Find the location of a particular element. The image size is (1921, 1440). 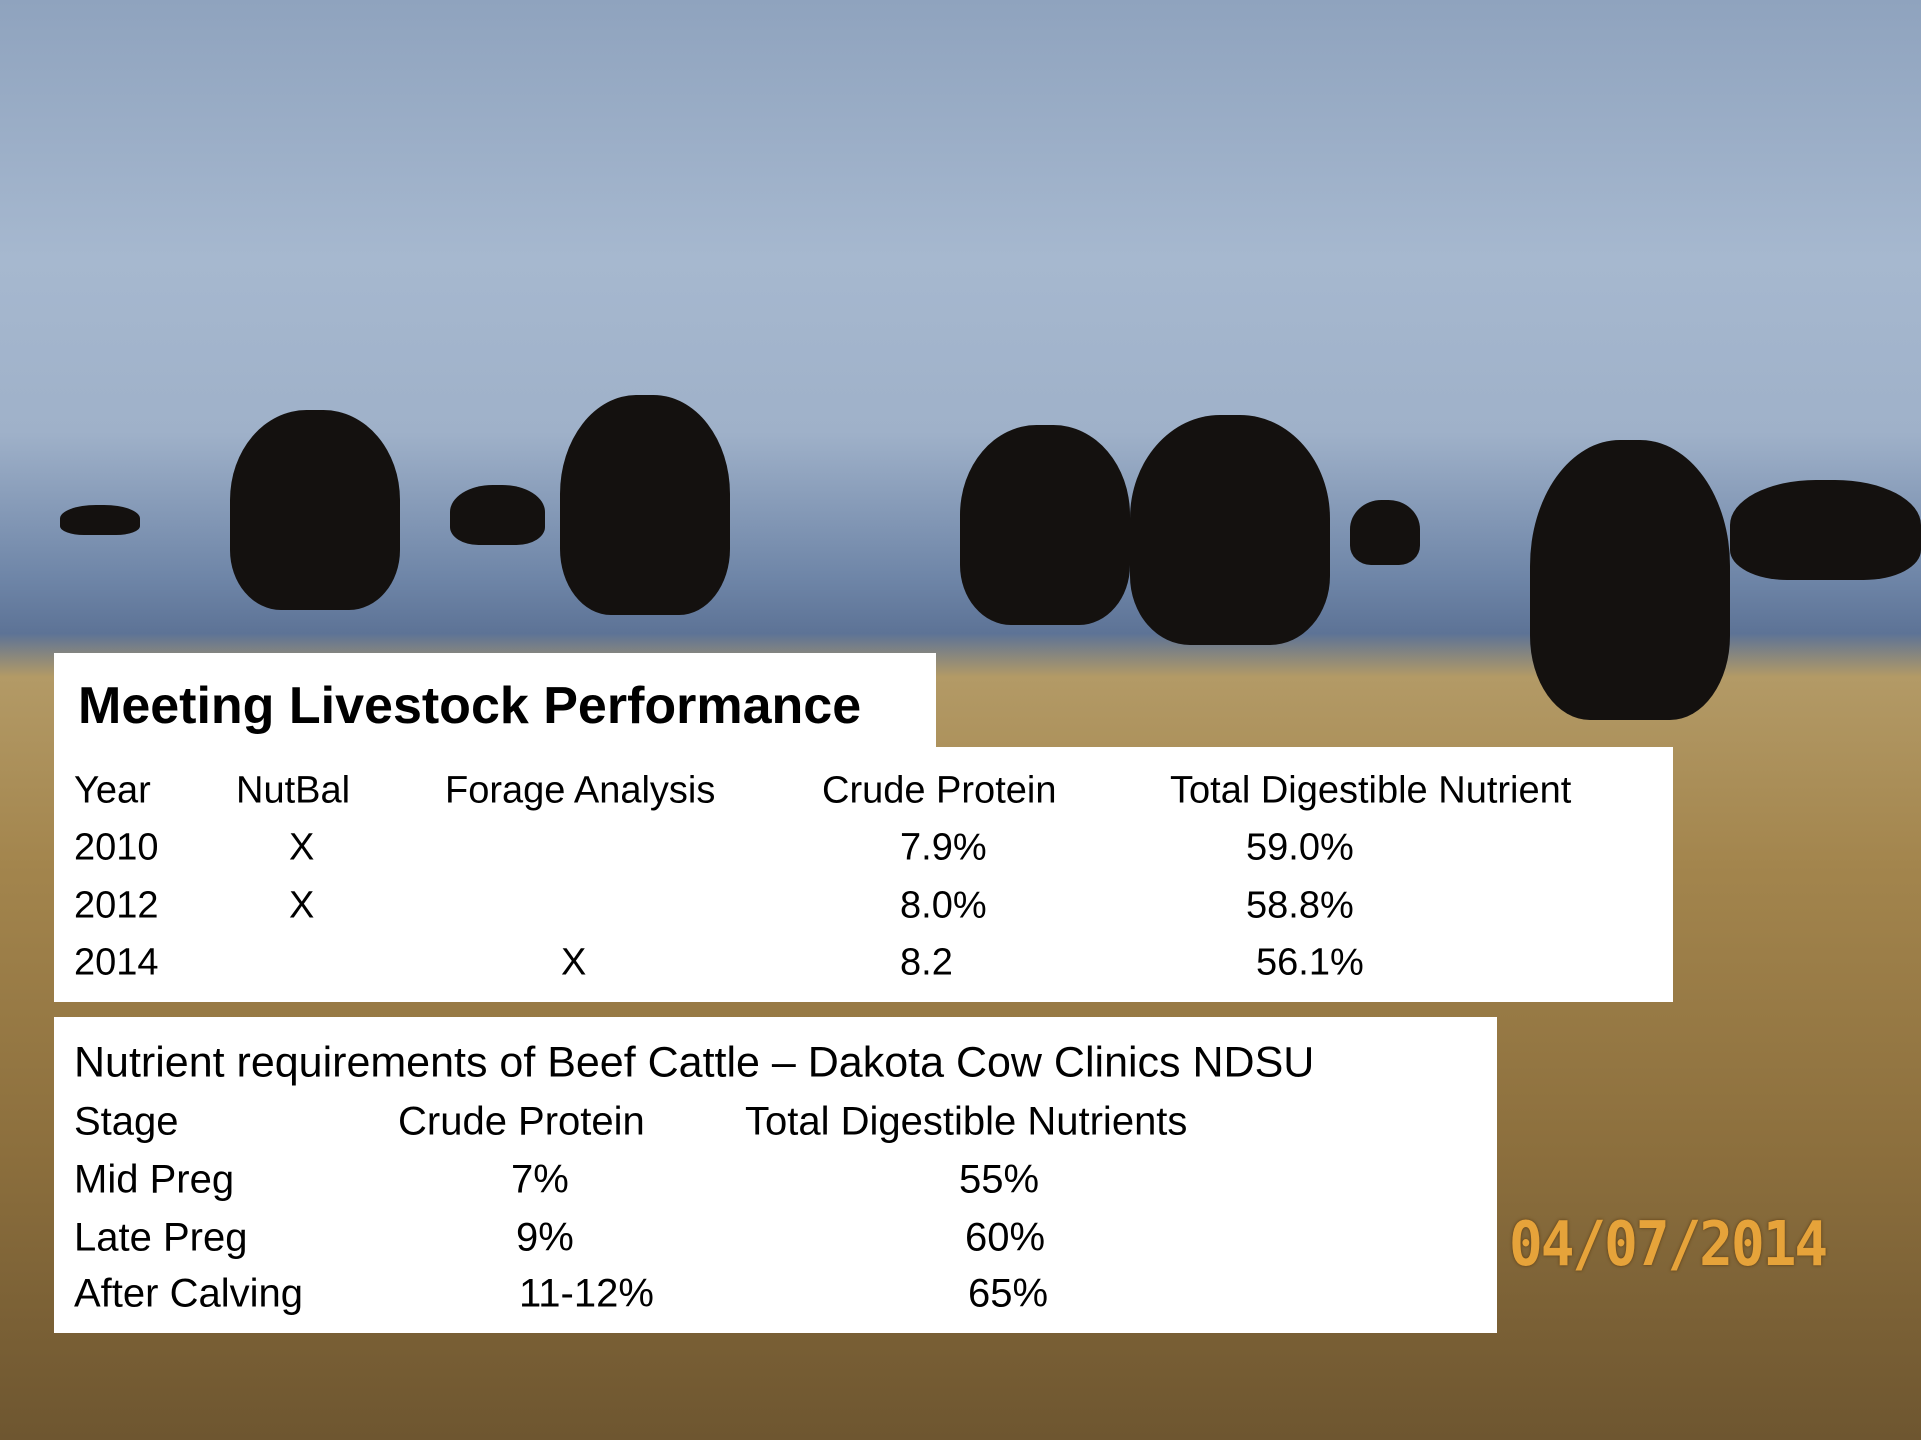

cell: 59.0% is located at coordinates (1300, 847).